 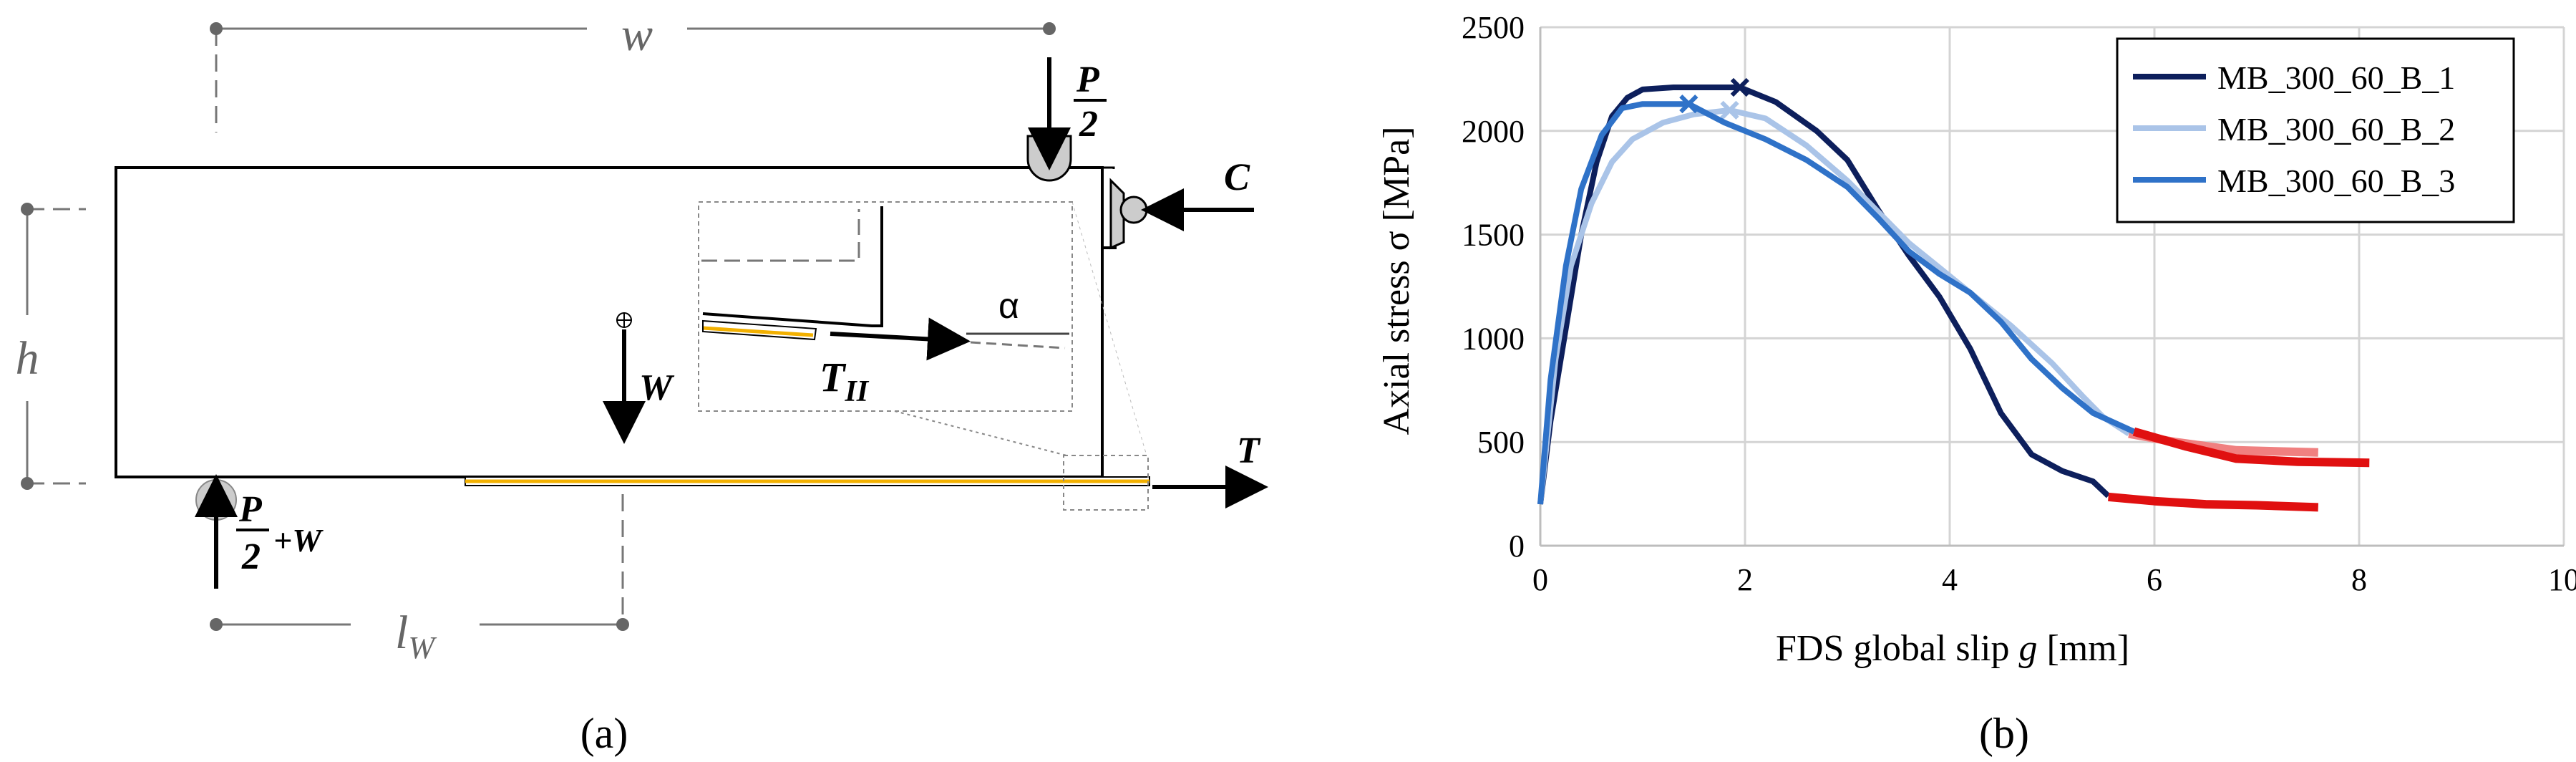 What do you see at coordinates (2336, 77) in the screenshot?
I see `legend-label-1: MB_300_60_B_1` at bounding box center [2336, 77].